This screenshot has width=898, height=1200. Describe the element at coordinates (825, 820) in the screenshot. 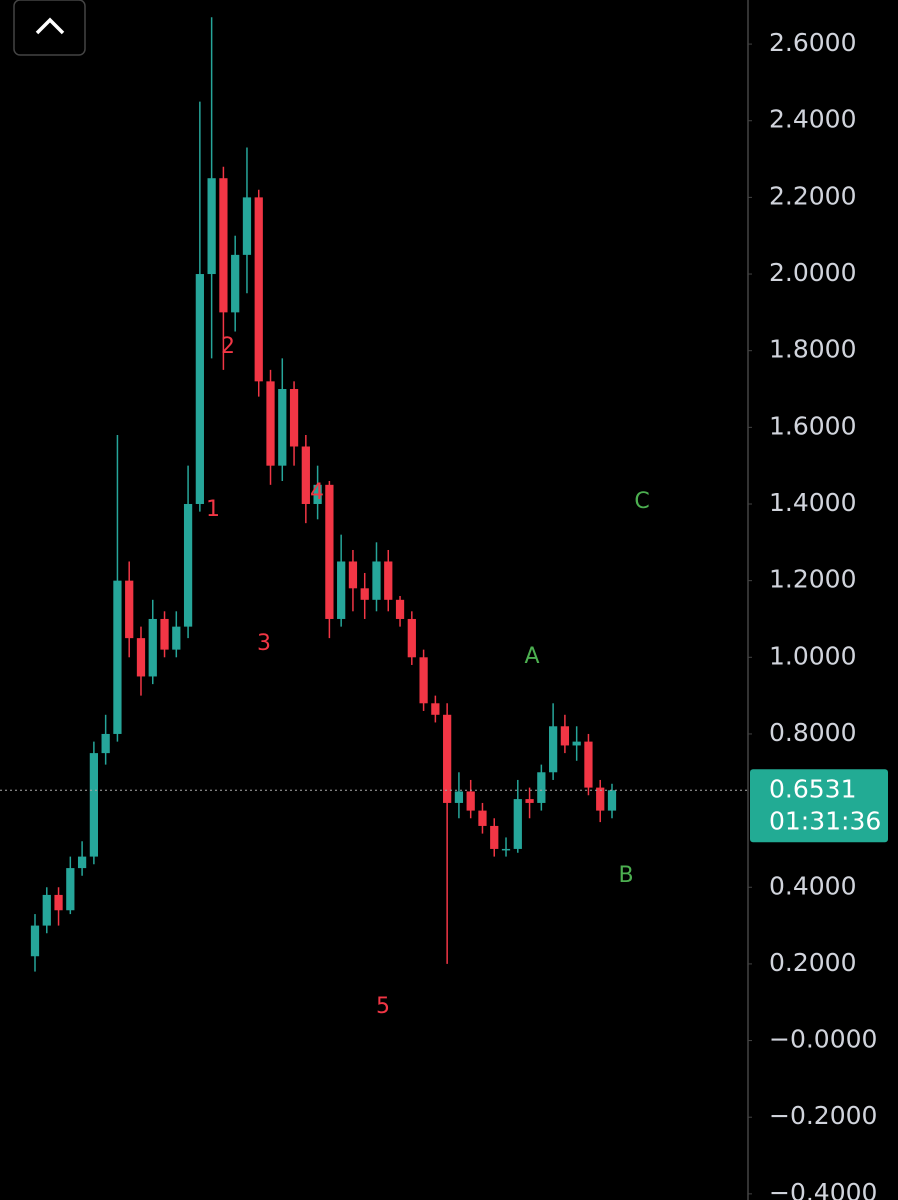

I see `countdown-label: 01:31:36` at that location.